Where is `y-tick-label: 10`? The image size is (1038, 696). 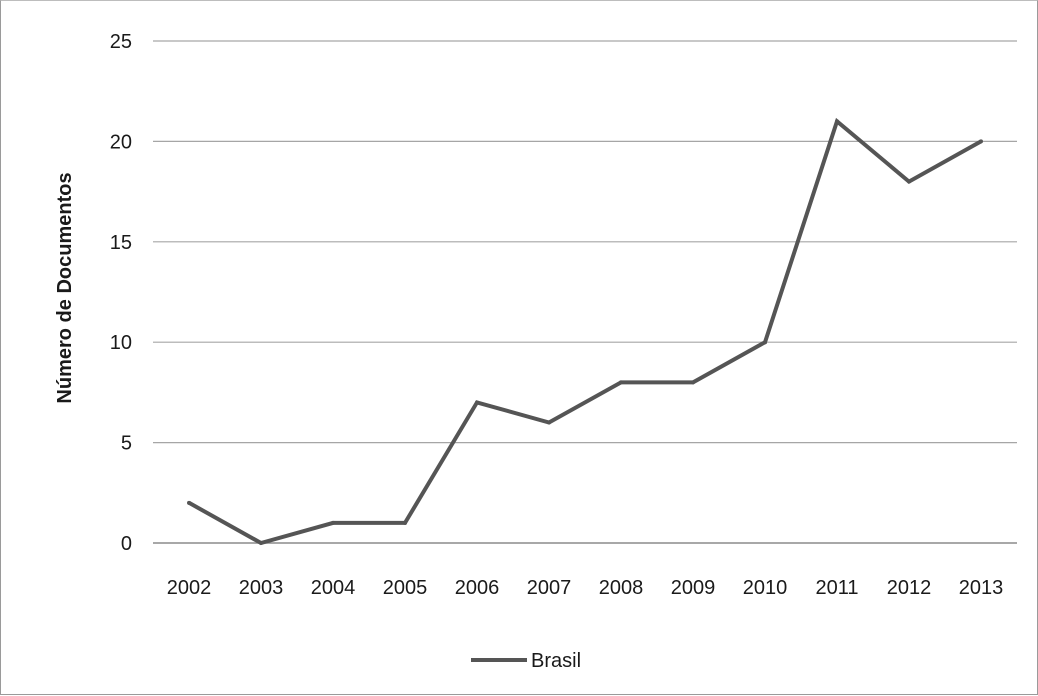 y-tick-label: 10 is located at coordinates (121, 343).